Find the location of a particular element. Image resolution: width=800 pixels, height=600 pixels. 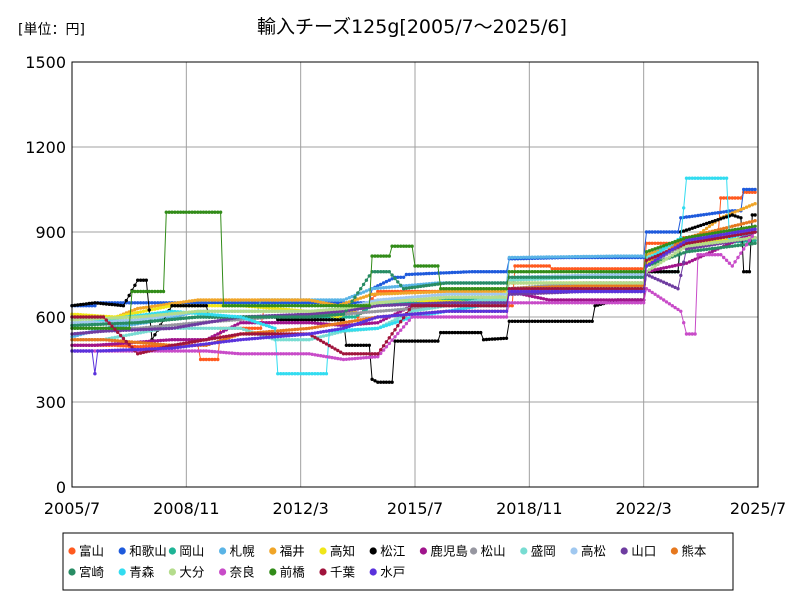

y-tick-label: 900 is located at coordinates (50, 232).